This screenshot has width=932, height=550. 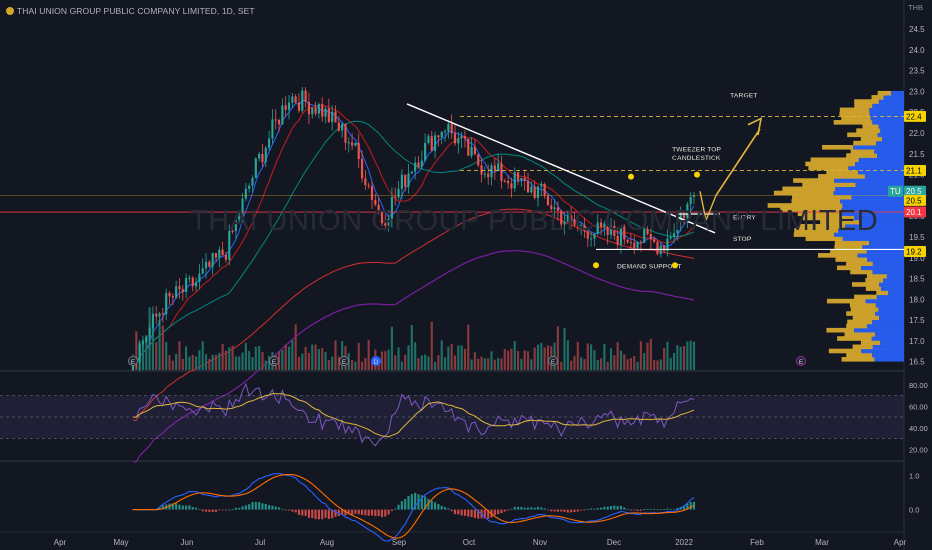 I want to click on price-label-box, so click(x=915, y=212).